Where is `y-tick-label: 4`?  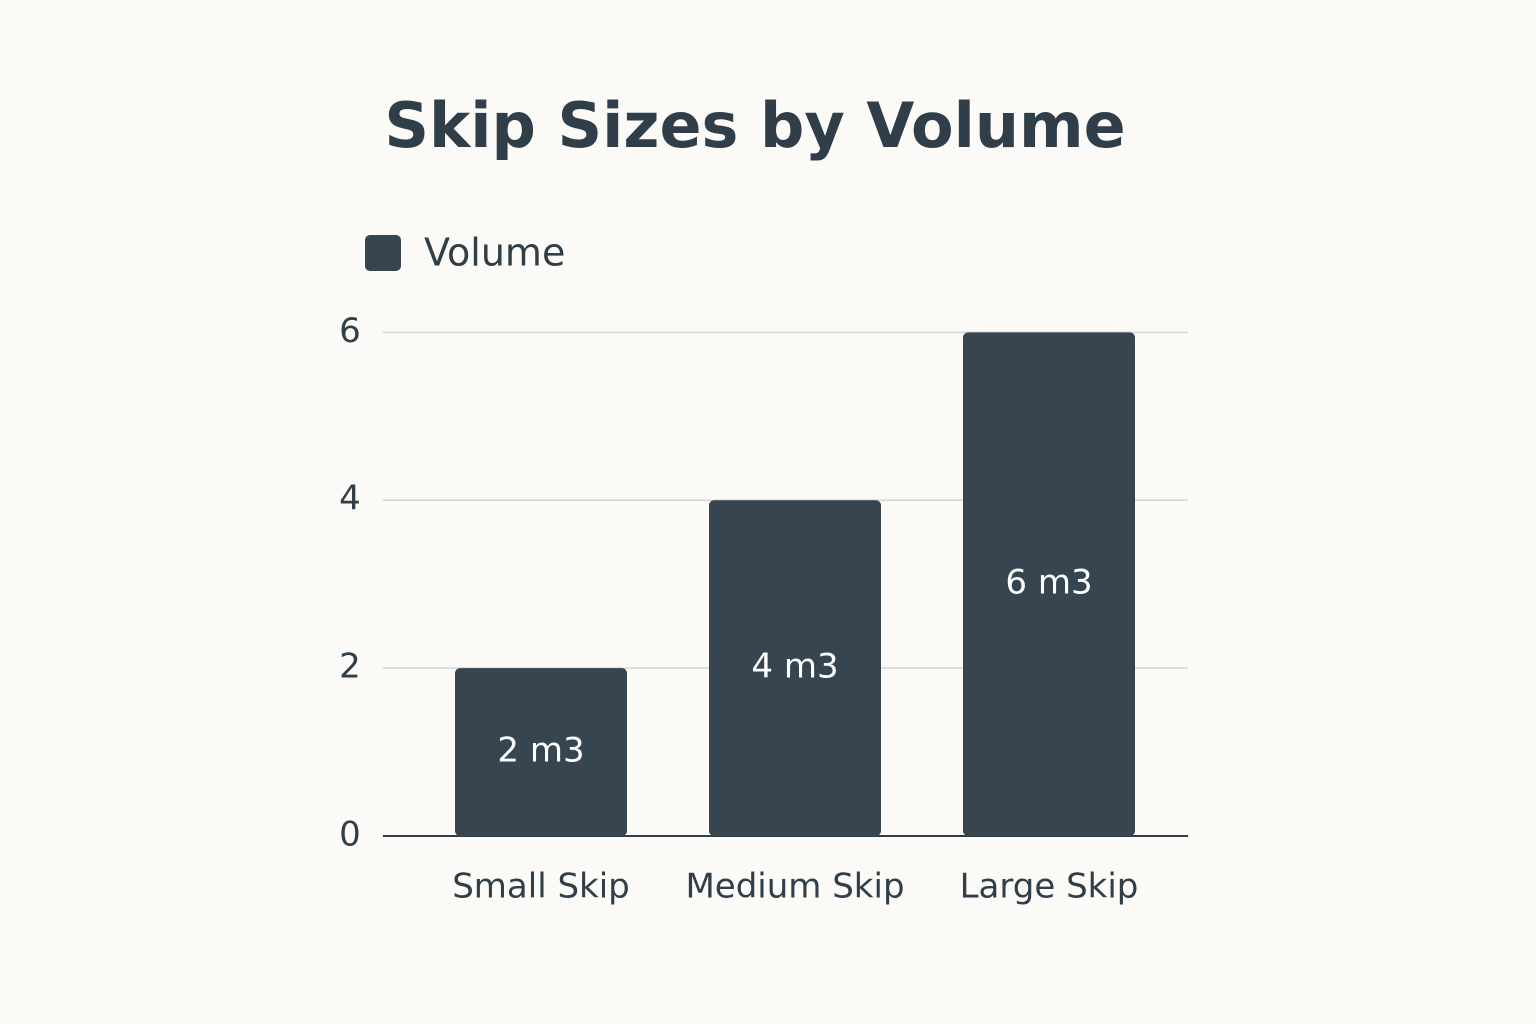 y-tick-label: 4 is located at coordinates (350, 499).